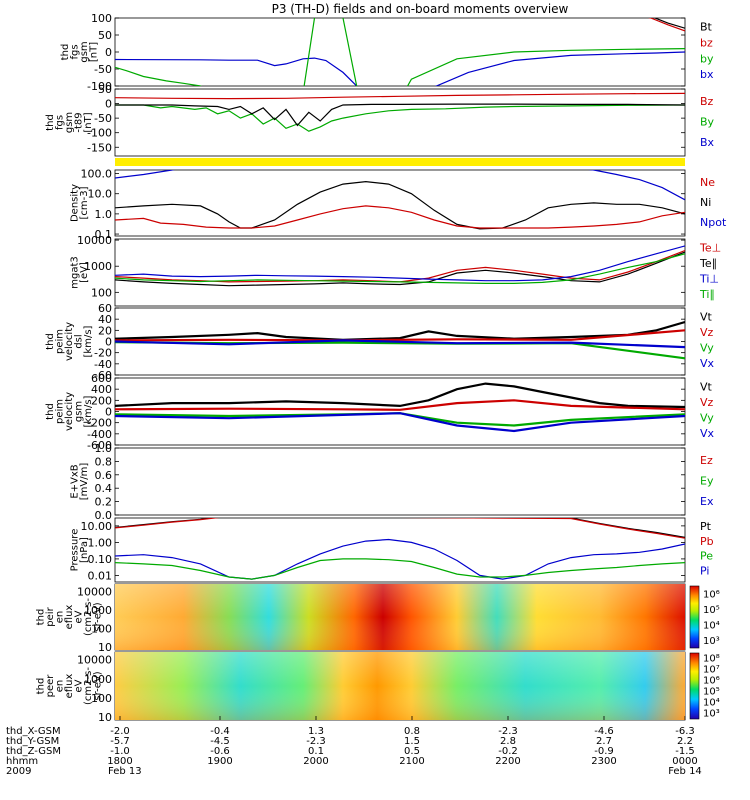 The height and width of the screenshot is (800, 750). I want to click on y-tick-label: 1000, so click(98, 266).